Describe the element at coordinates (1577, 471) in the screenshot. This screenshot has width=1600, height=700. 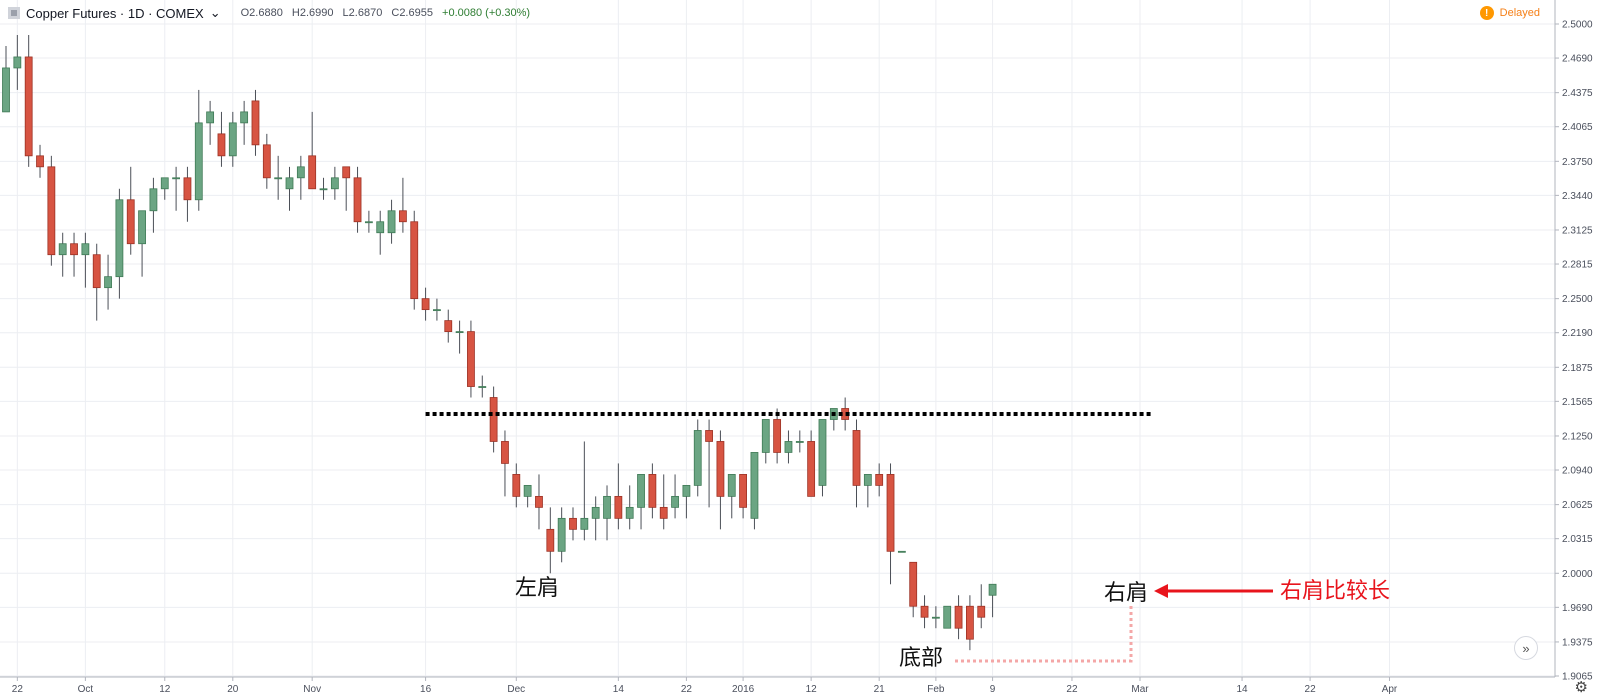
I see `y-tick-label: 2.0940` at that location.